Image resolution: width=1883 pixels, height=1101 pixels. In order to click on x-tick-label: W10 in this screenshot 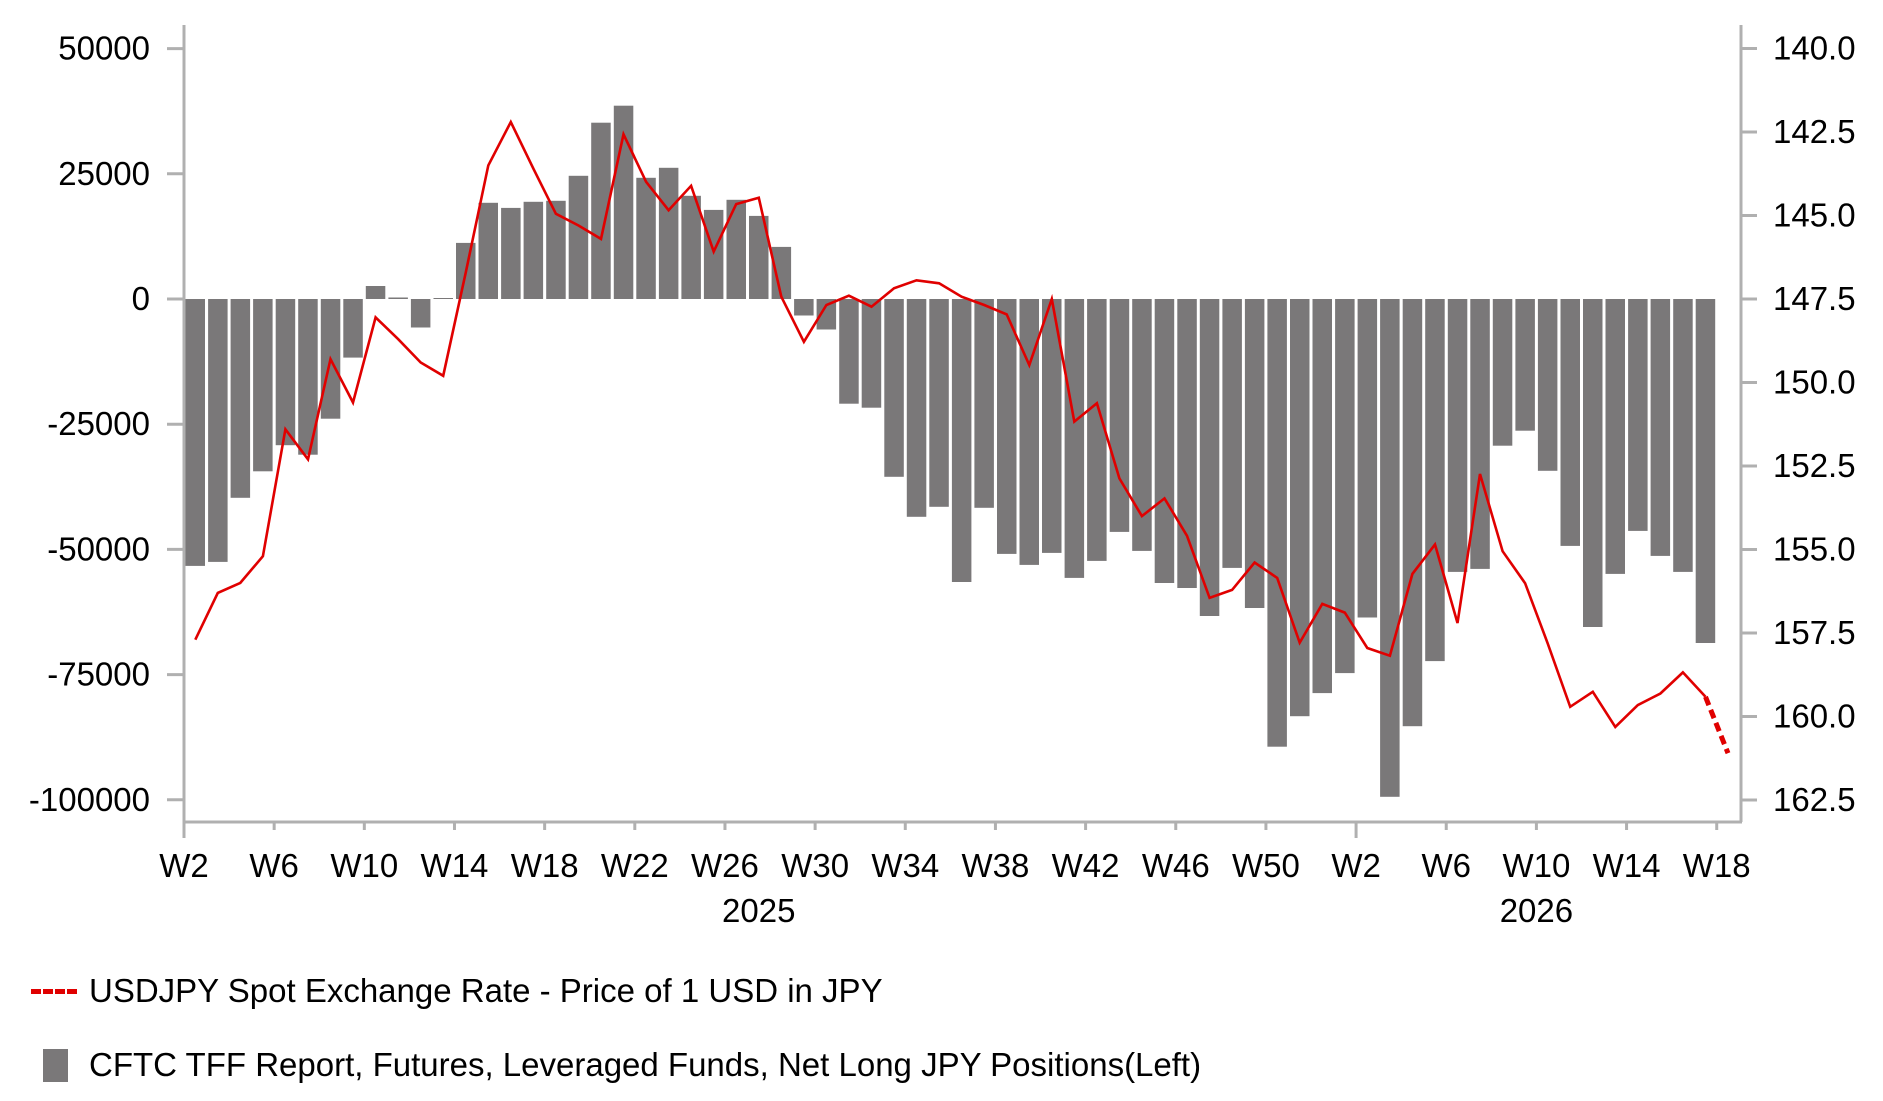, I will do `click(364, 865)`.